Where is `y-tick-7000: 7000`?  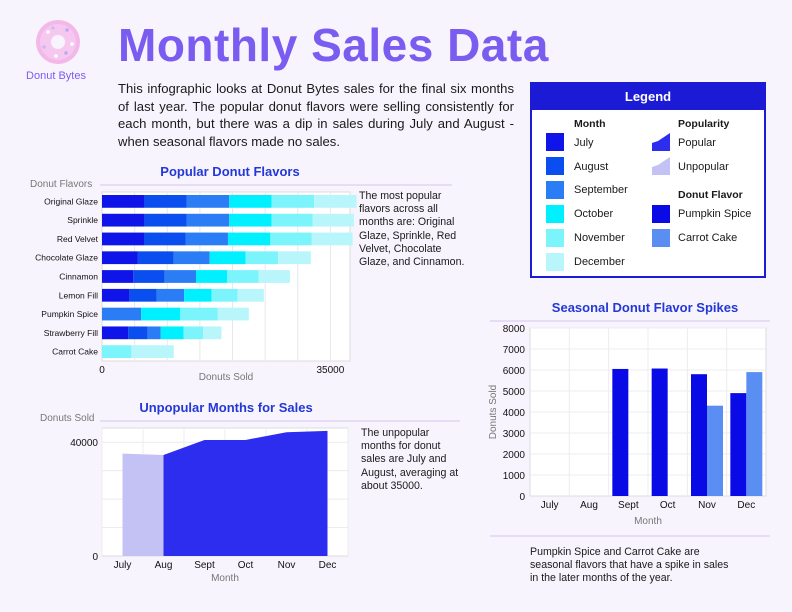 y-tick-7000: 7000 is located at coordinates (514, 350).